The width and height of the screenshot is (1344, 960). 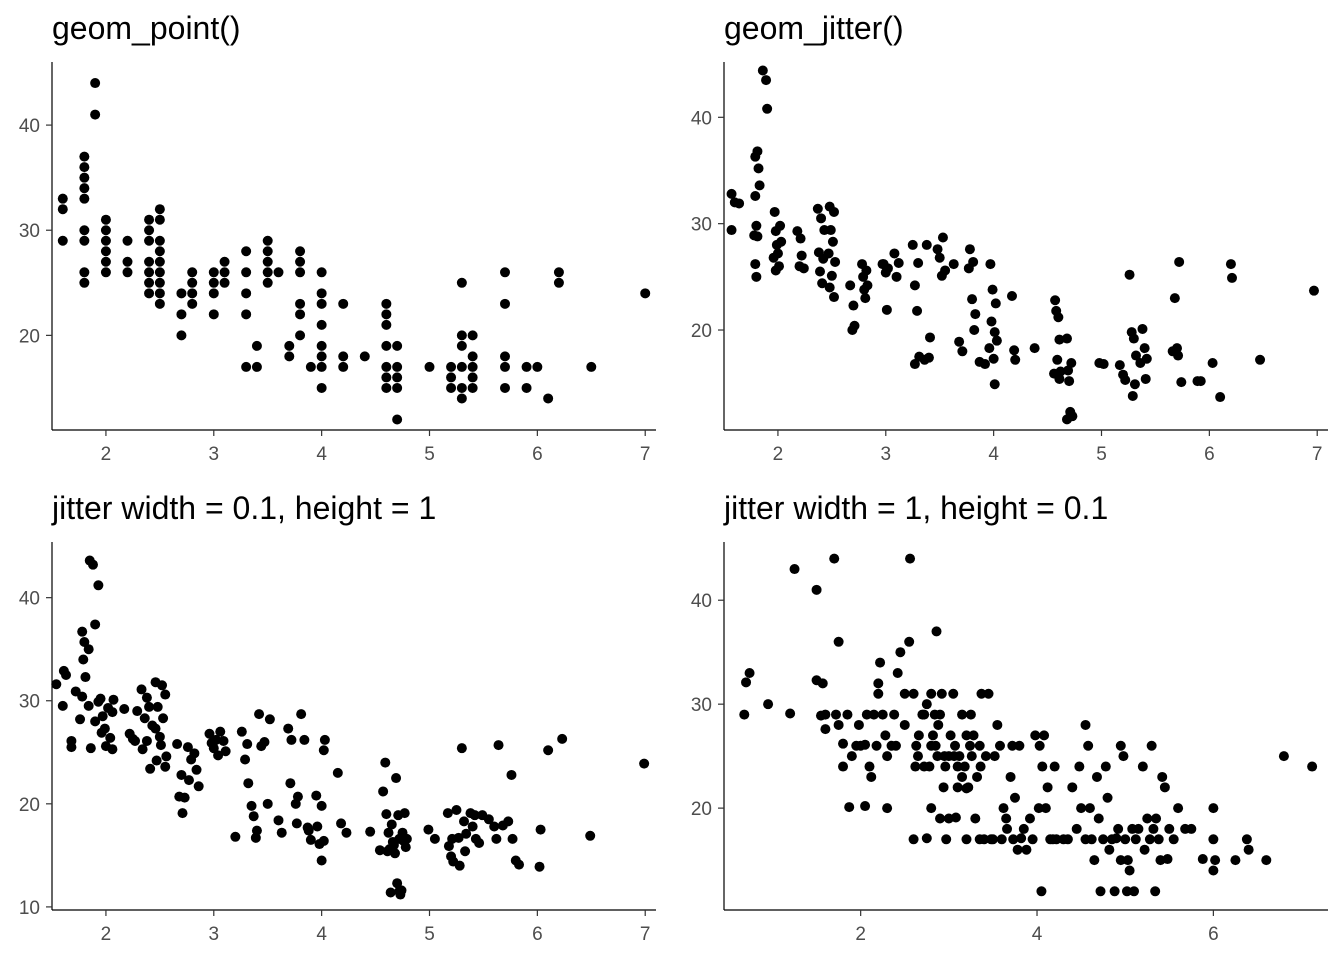 What do you see at coordinates (645, 454) in the screenshot?
I see `x-tick-label: 7` at bounding box center [645, 454].